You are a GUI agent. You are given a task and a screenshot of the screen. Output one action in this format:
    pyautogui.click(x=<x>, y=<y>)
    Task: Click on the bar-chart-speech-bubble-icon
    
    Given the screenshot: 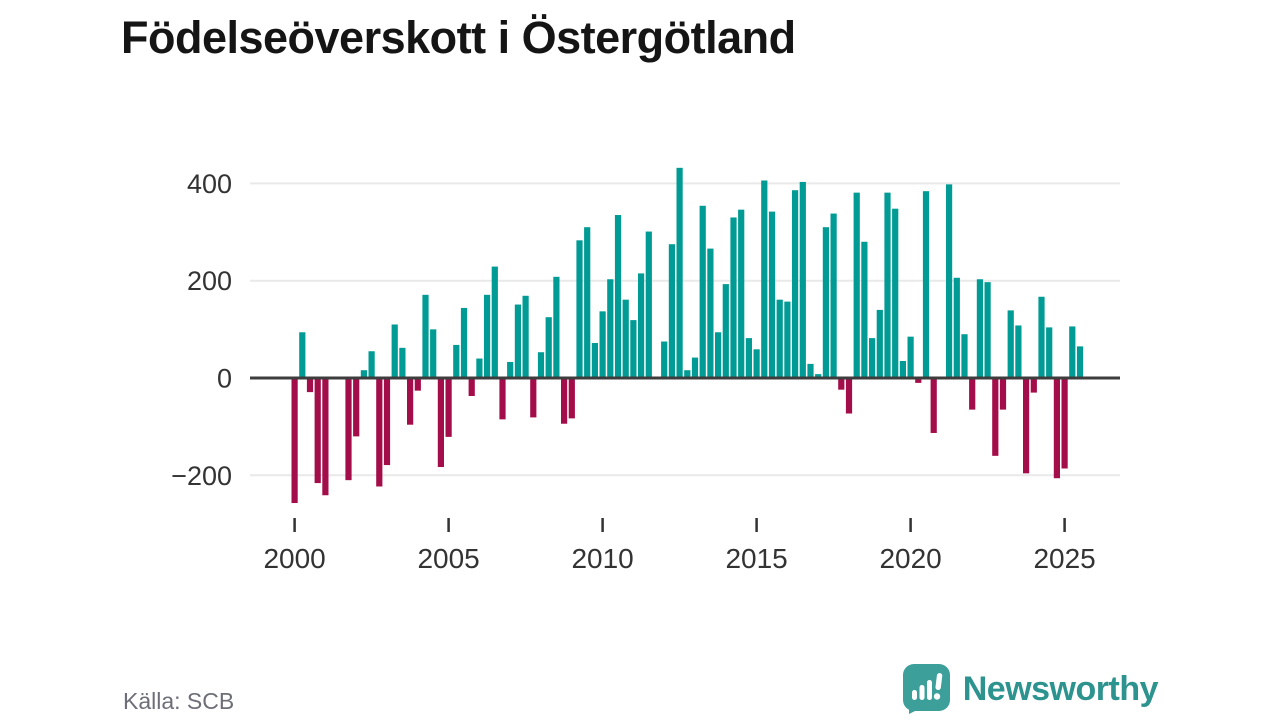 What is the action you would take?
    pyautogui.click(x=926, y=689)
    